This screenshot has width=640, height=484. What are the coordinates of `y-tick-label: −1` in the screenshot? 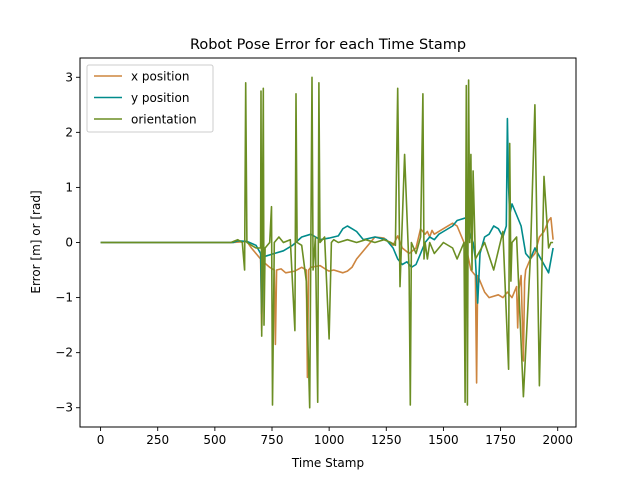 It's located at (64, 298).